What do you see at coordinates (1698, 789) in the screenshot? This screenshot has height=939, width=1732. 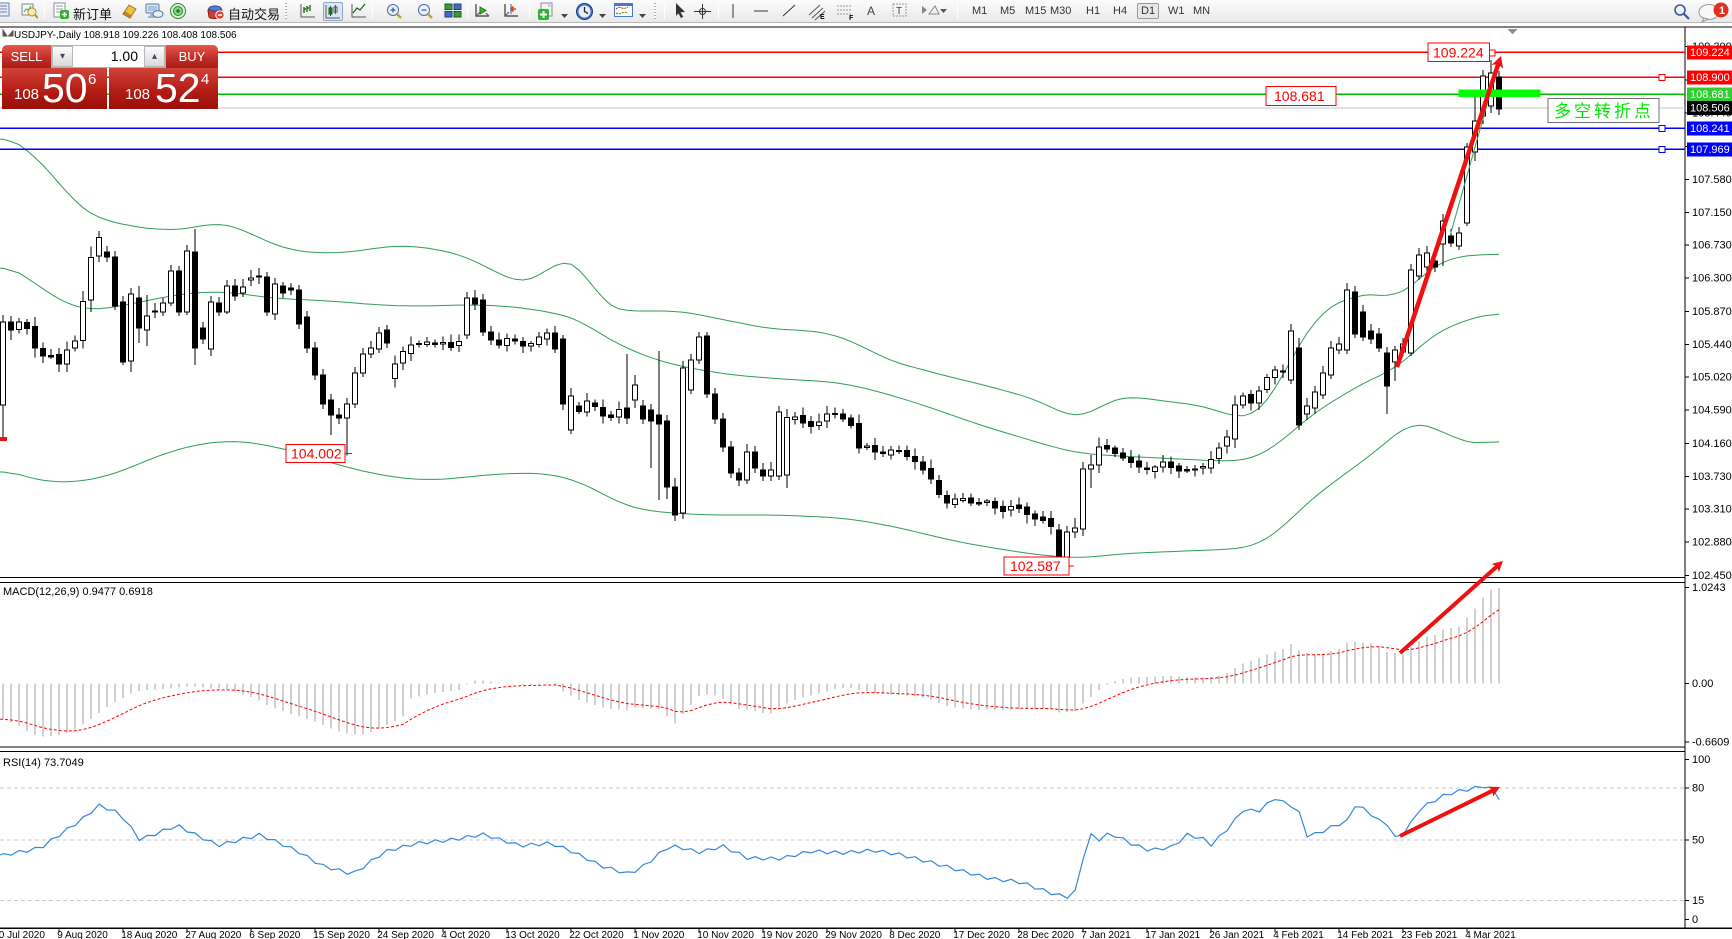 I see `svg-text: 80` at bounding box center [1698, 789].